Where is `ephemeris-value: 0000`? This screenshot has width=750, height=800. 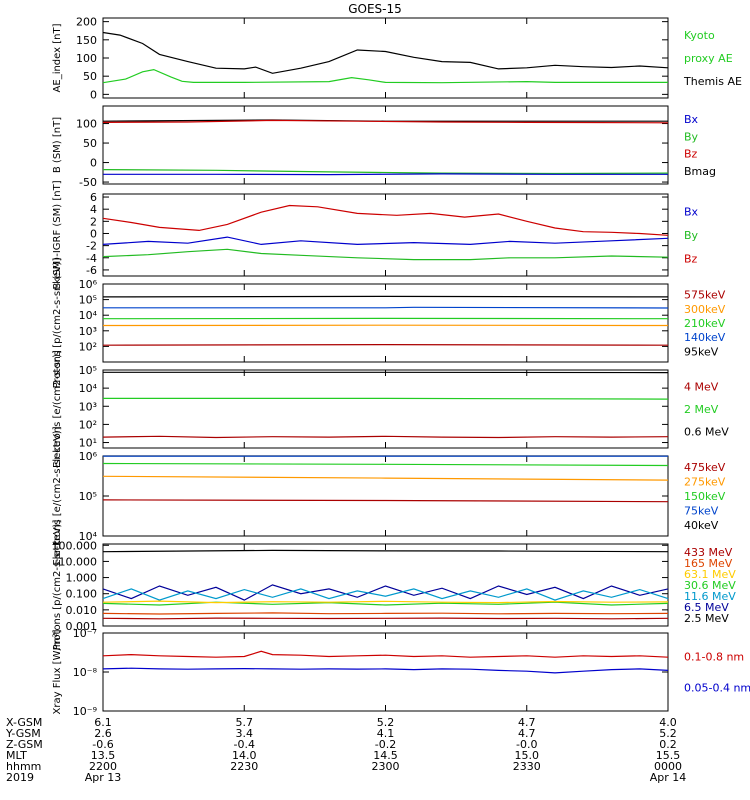 ephemeris-value: 0000 is located at coordinates (668, 766).